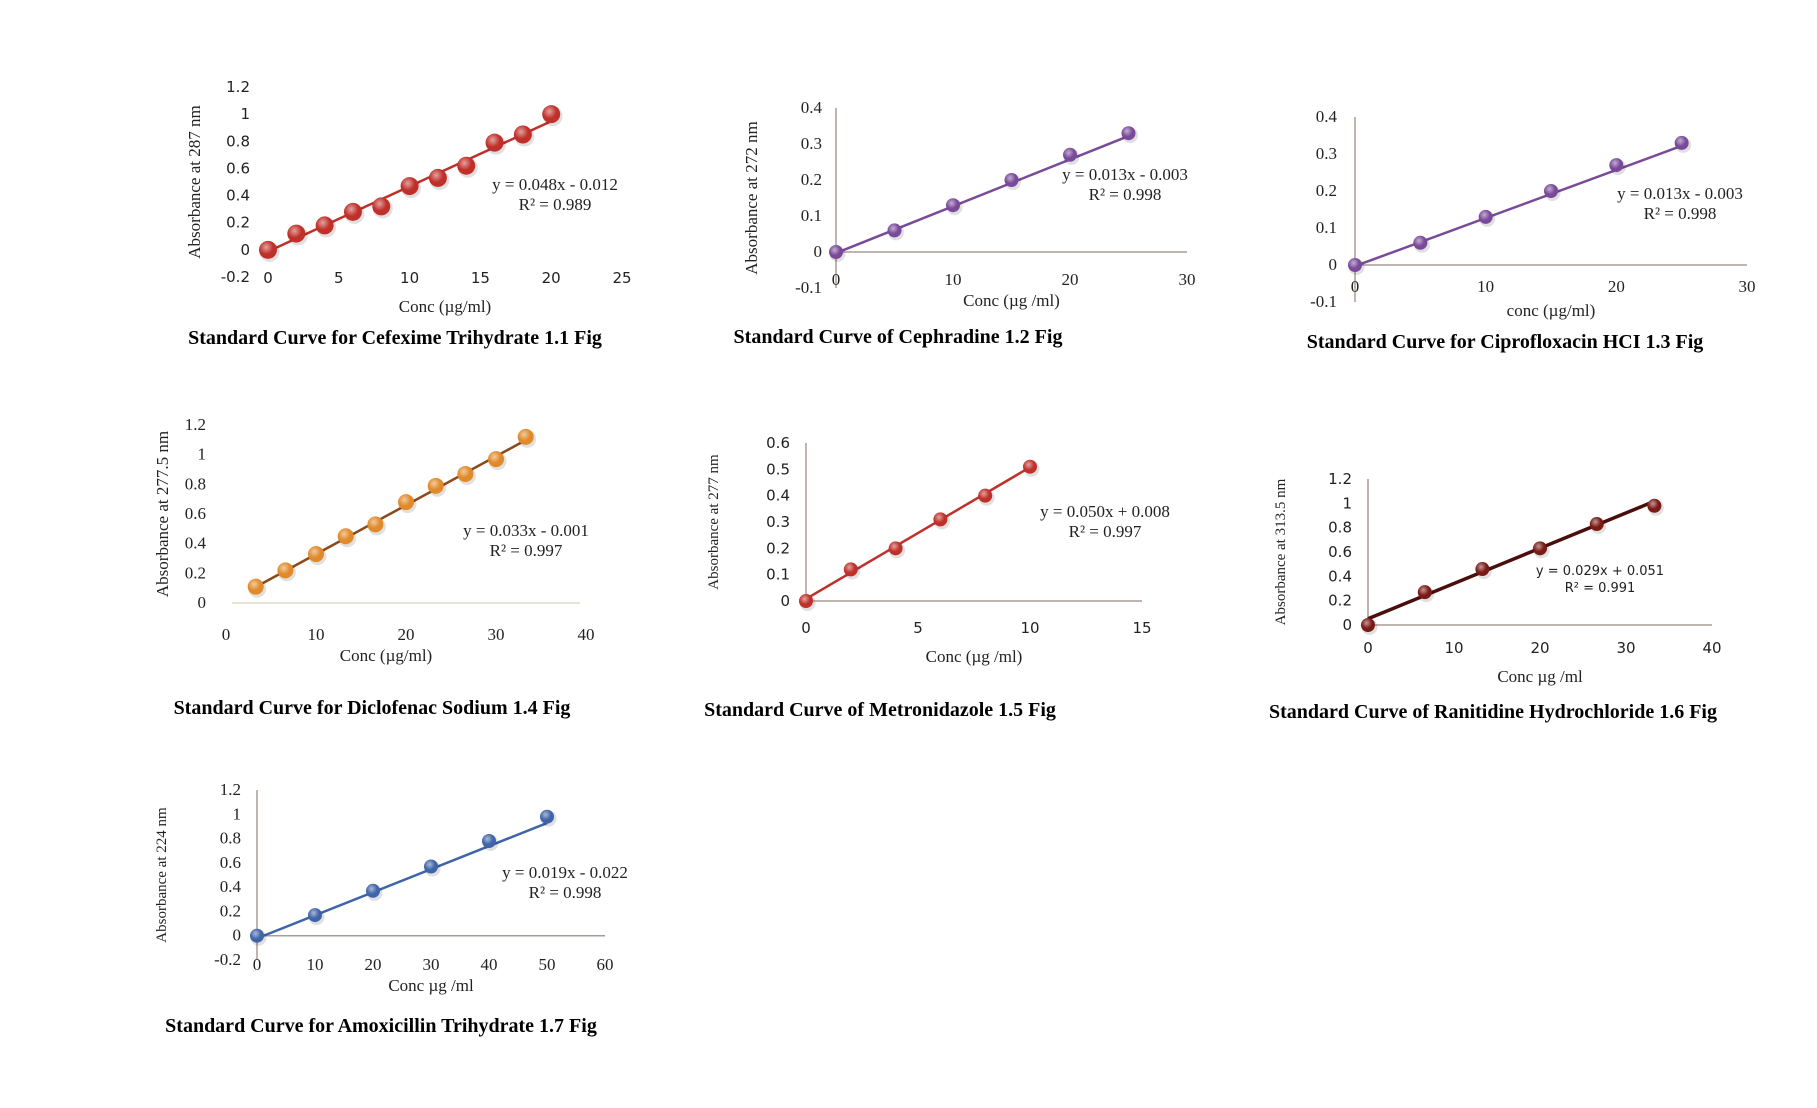  Describe the element at coordinates (1125, 174) in the screenshot. I see `trendline-equation: y = 0.013x - 0.003` at that location.